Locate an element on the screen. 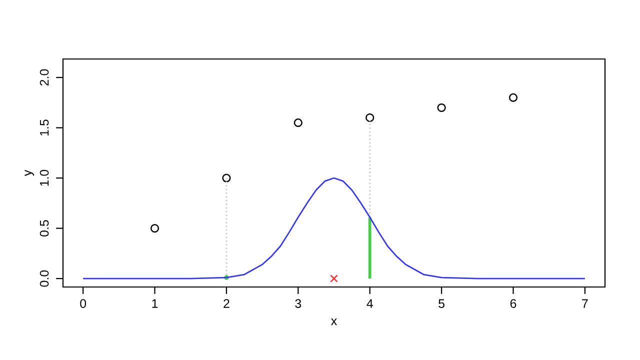 The image size is (640, 360). x-tick-label: 5 is located at coordinates (441, 303).